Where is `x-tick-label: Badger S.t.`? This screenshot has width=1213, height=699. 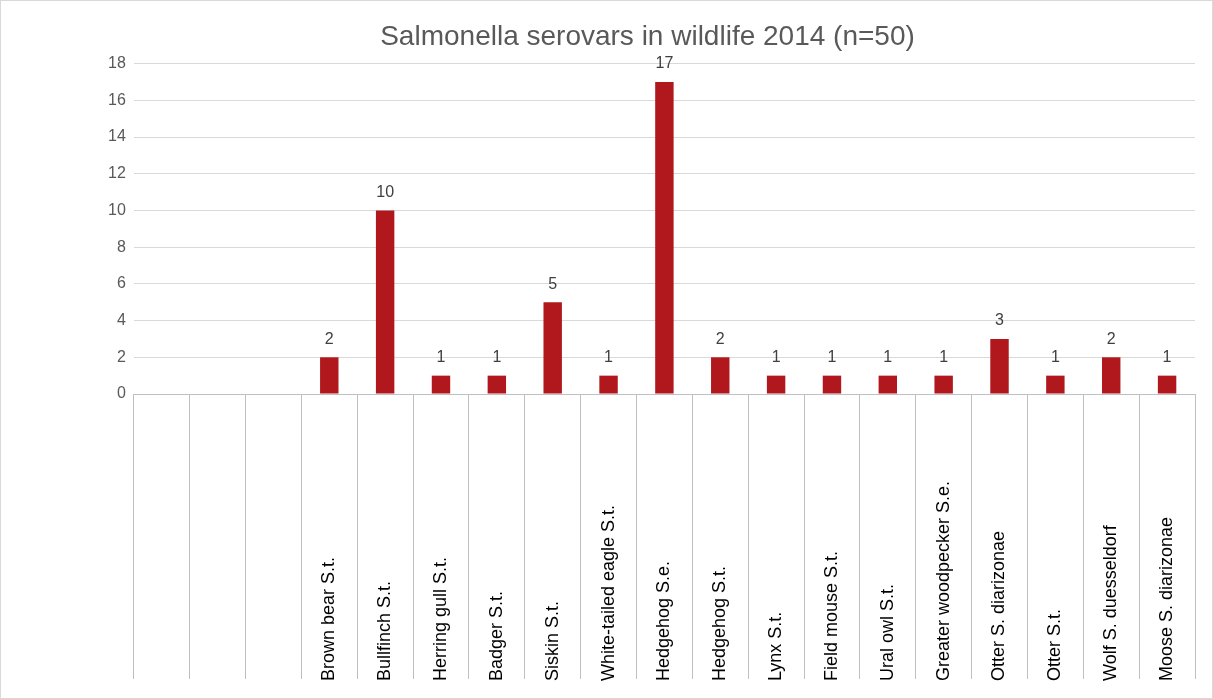 x-tick-label: Badger S.t. is located at coordinates (495, 635).